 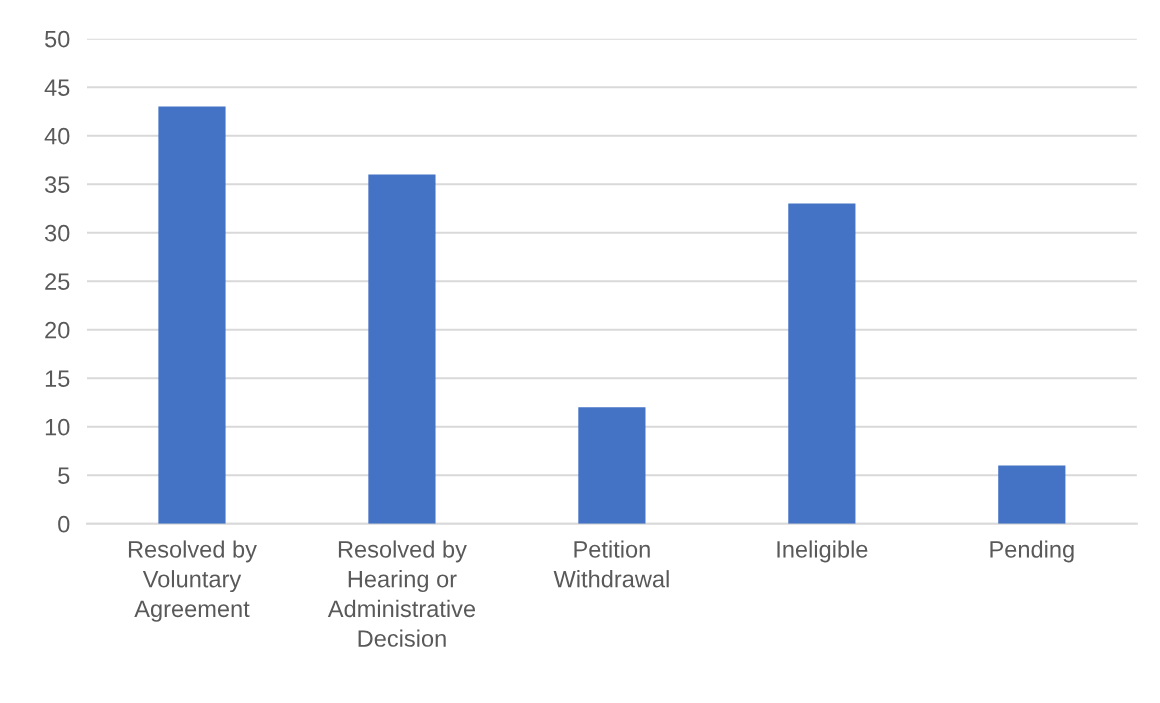 What do you see at coordinates (64, 476) in the screenshot?
I see `y-tick-label: 5` at bounding box center [64, 476].